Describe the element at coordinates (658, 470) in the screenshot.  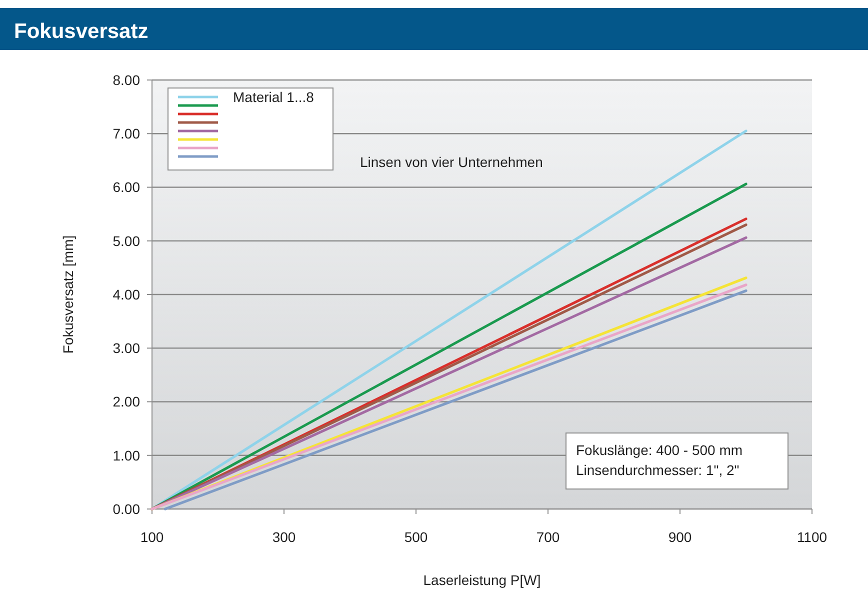
I see `annotation: Linsendurchmesser: 1", 2"` at that location.